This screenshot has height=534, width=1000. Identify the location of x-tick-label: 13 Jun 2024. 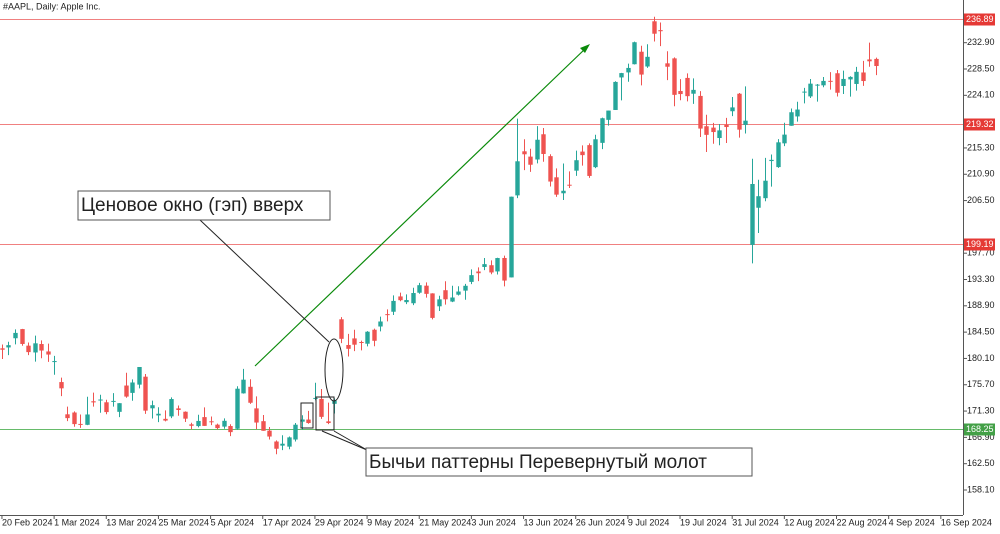
(549, 522).